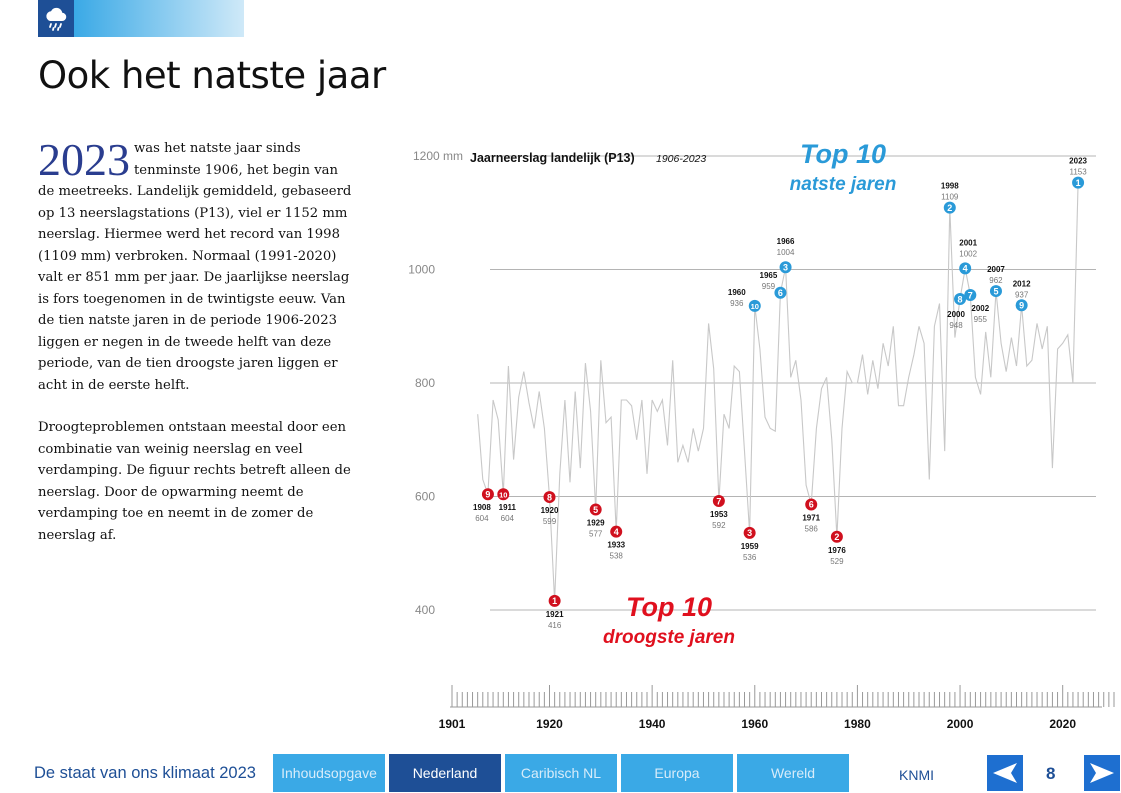  I want to click on arrow-right-icon, so click(1102, 773).